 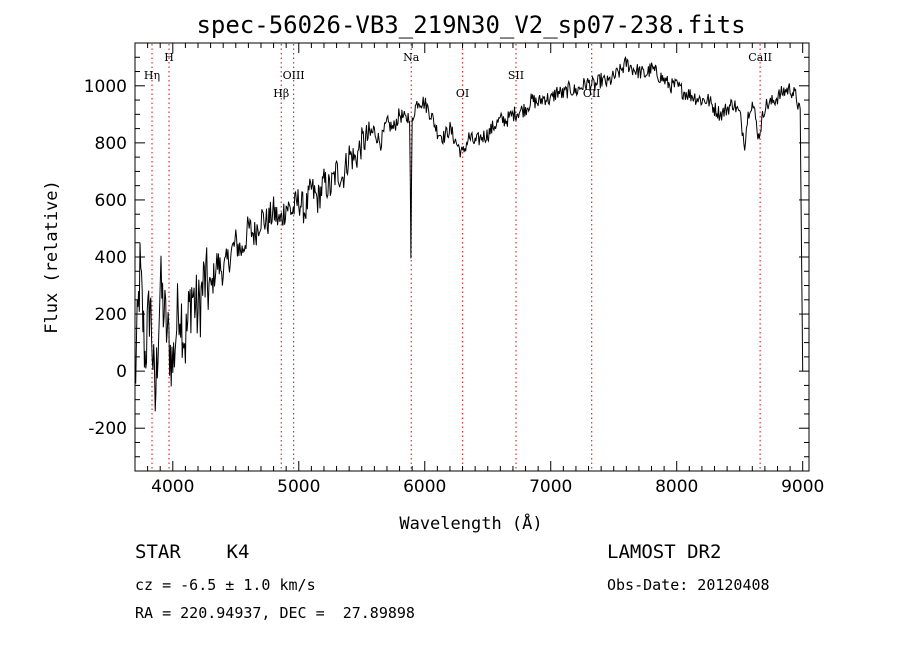 I want to click on spectral-line-label: CaII, so click(x=760, y=57).